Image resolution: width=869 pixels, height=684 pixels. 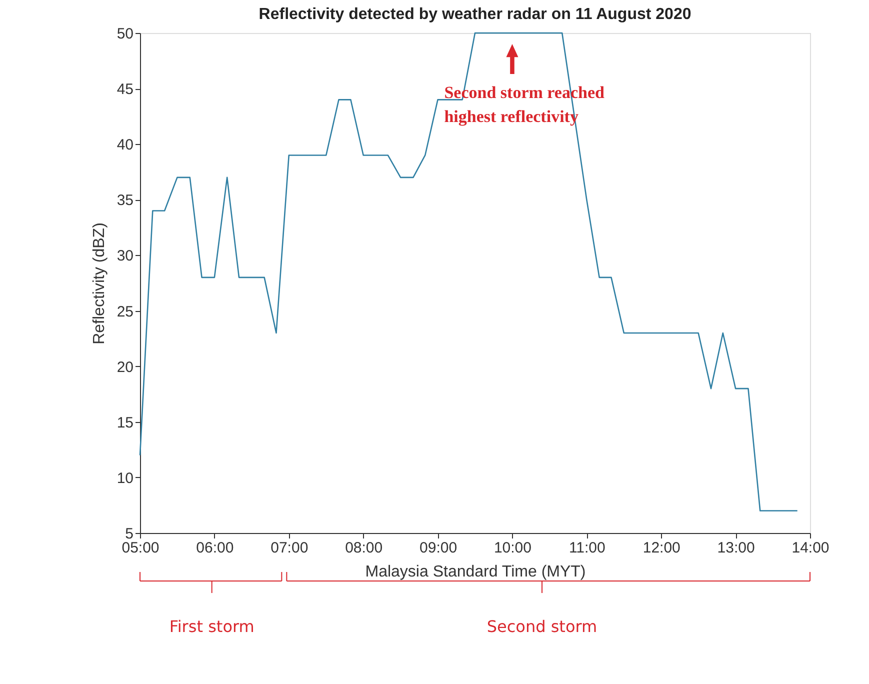 I want to click on y-tick-label: 25, so click(x=125, y=311).